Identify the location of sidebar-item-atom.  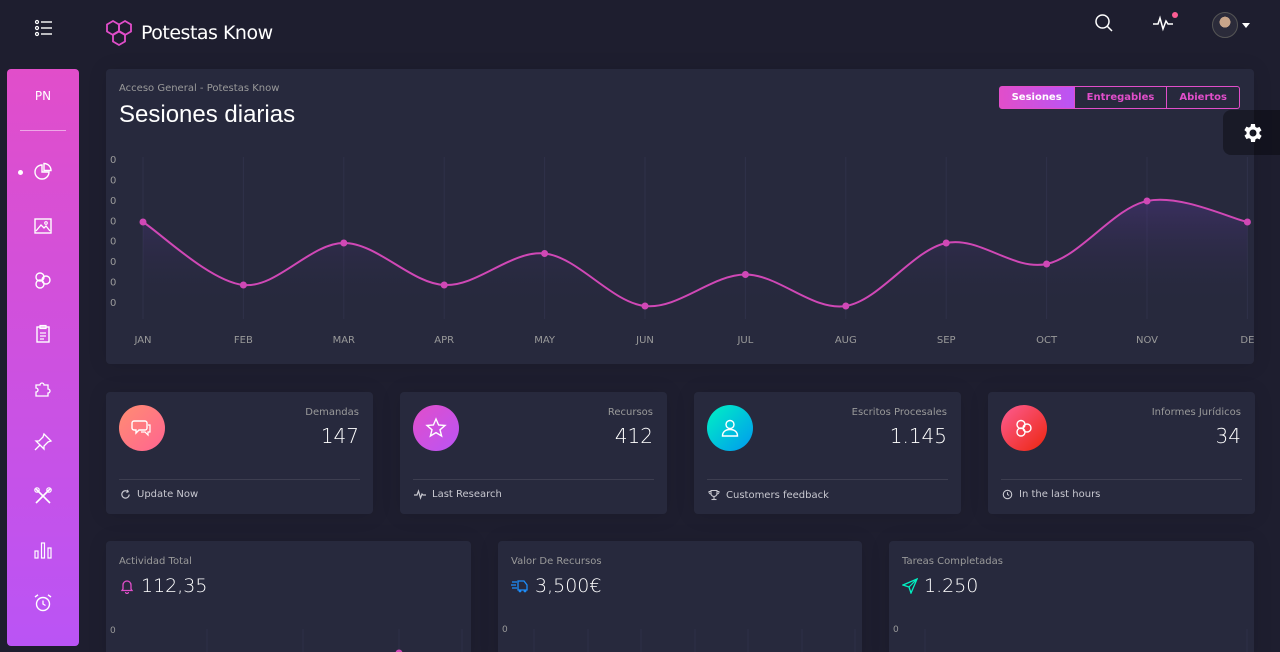
(43, 280).